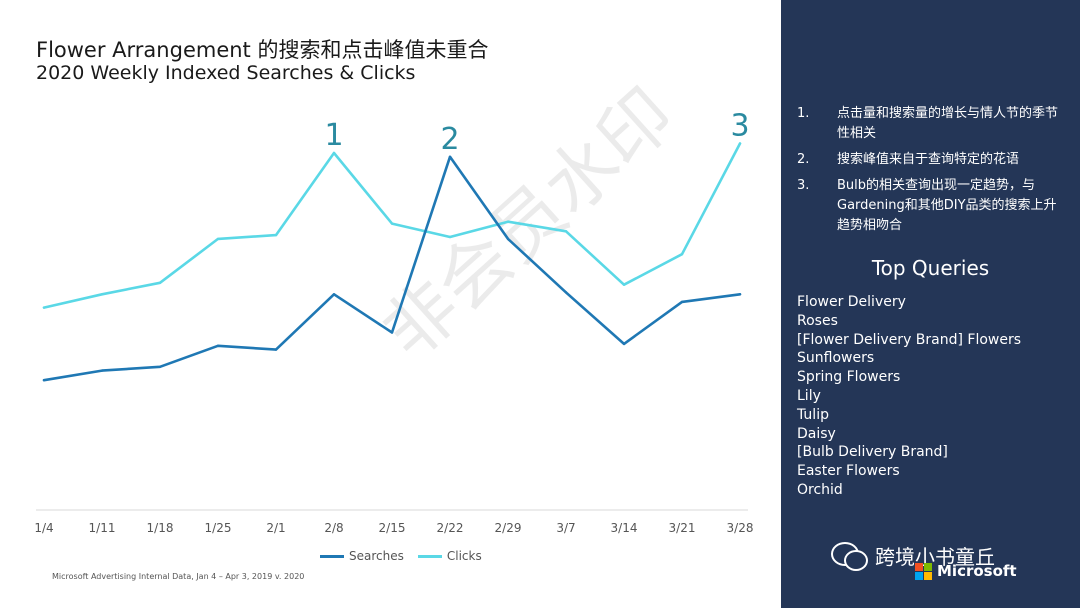 The image size is (1080, 608). What do you see at coordinates (43, 528) in the screenshot?
I see `x-tick-label: 1/4` at bounding box center [43, 528].